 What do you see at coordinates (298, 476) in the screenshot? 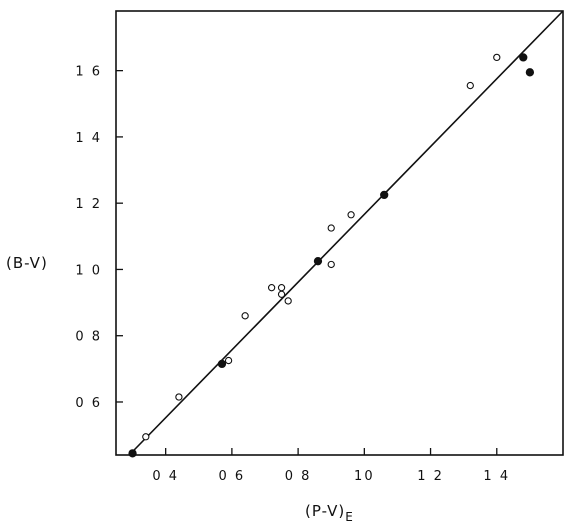
I see `x-tick-label: 0 8` at bounding box center [298, 476].